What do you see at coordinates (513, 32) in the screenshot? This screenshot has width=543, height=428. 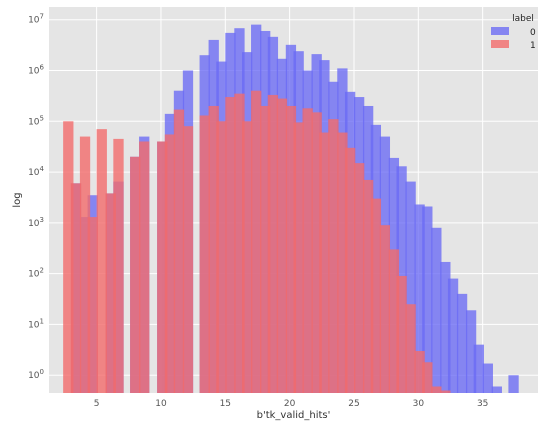 I see `legend: label 0 1` at bounding box center [513, 32].